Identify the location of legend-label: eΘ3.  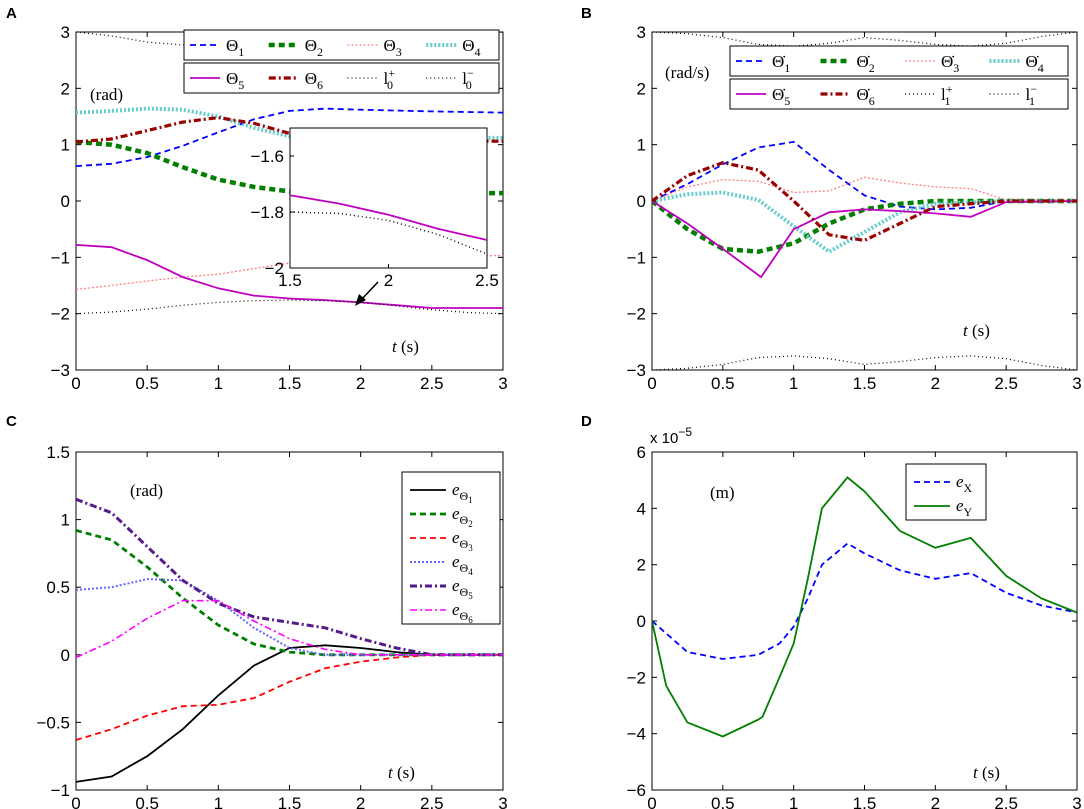
(462, 540).